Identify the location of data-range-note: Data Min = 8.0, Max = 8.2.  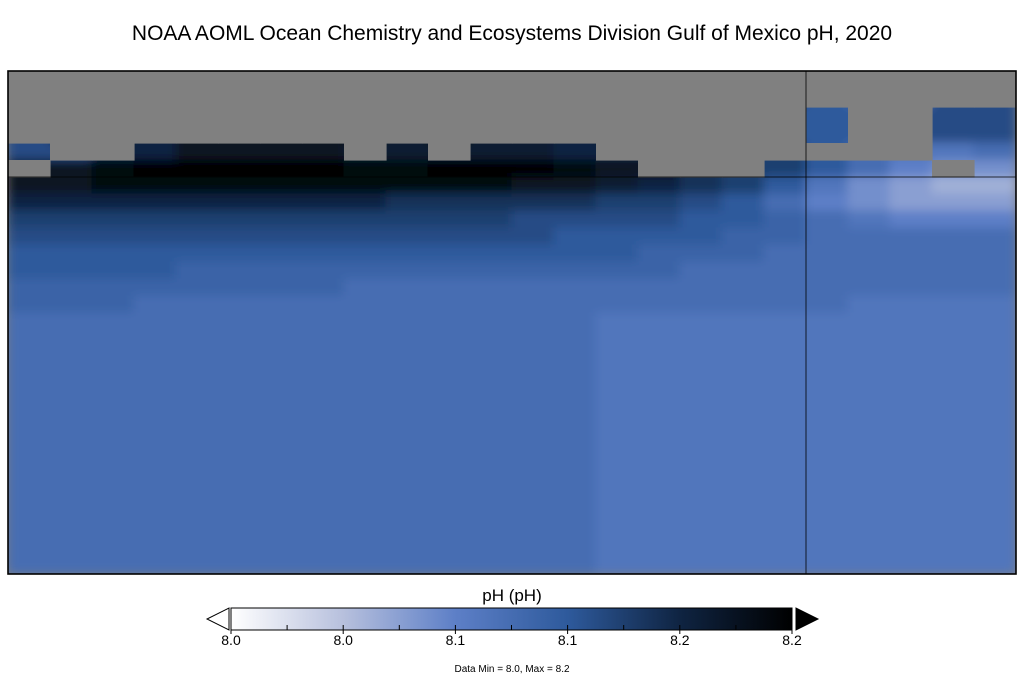
(512, 669).